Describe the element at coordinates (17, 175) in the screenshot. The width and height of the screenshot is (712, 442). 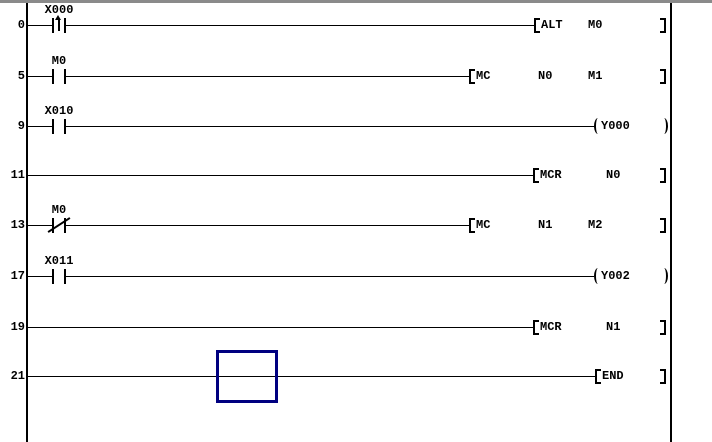
I see `step-number: 11` at that location.